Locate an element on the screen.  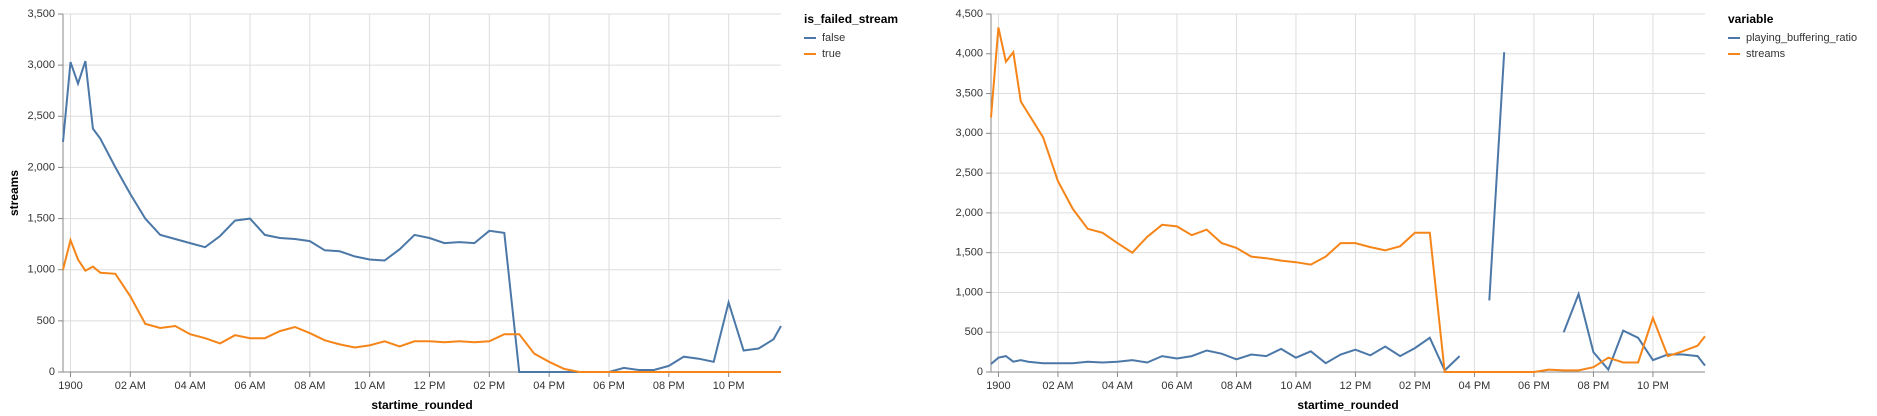
legend-title: is_failed_stream is located at coordinates (851, 19).